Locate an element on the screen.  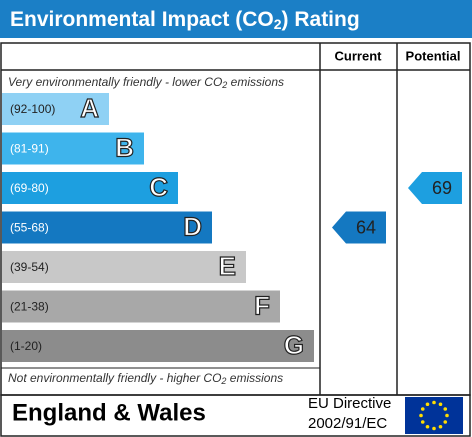
footer-directive: EU Directive is located at coordinates (349, 403).